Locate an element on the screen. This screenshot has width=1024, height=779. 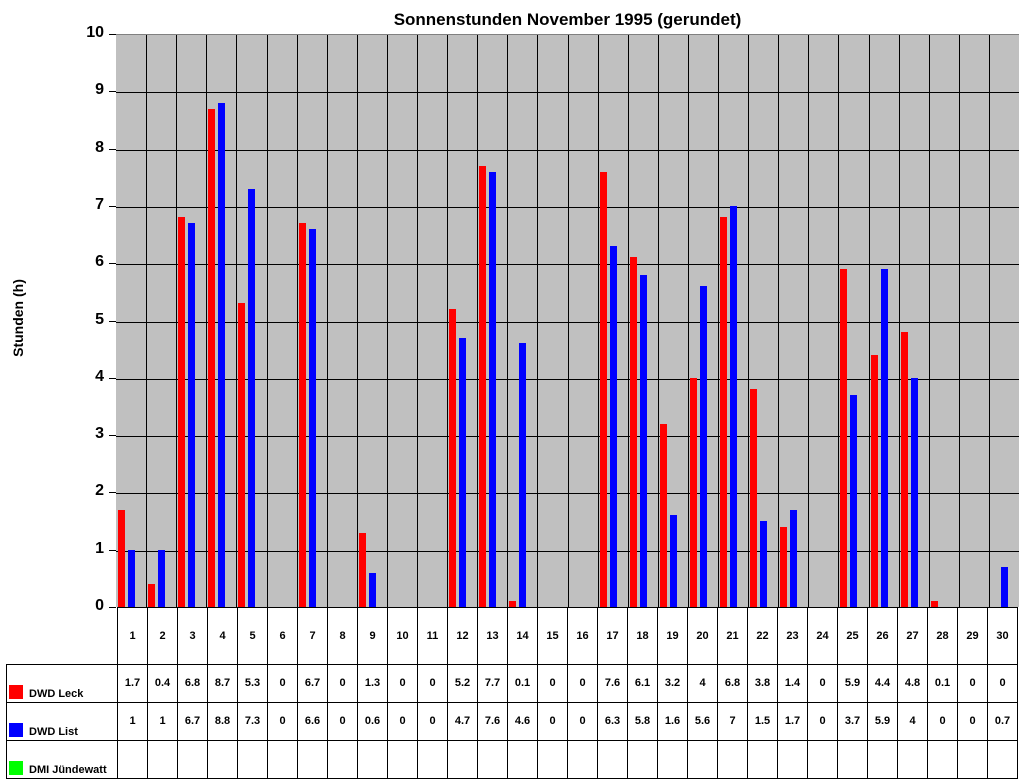
table-cell: 7.6 is located at coordinates (612, 683).